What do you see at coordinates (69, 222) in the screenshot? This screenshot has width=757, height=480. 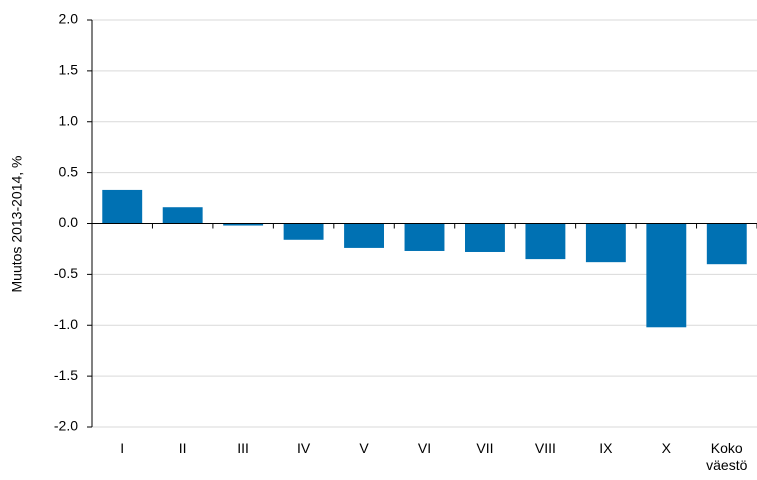 I see `y-tick-label: 0.0` at bounding box center [69, 222].